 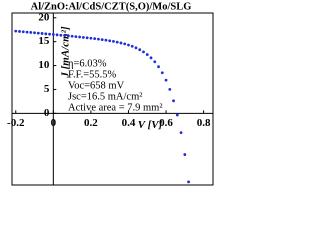 I want to click on annotation: Active area = 7.9 mm², so click(x=115, y=107).